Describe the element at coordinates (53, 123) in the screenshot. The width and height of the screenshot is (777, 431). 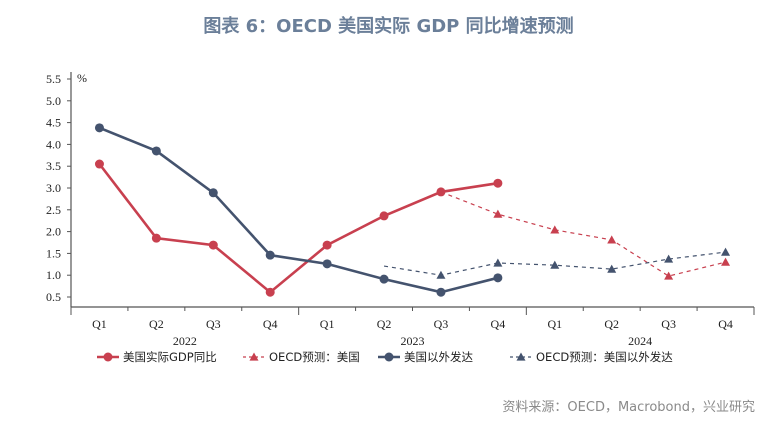
I see `y-tick-label: 4.5` at that location.